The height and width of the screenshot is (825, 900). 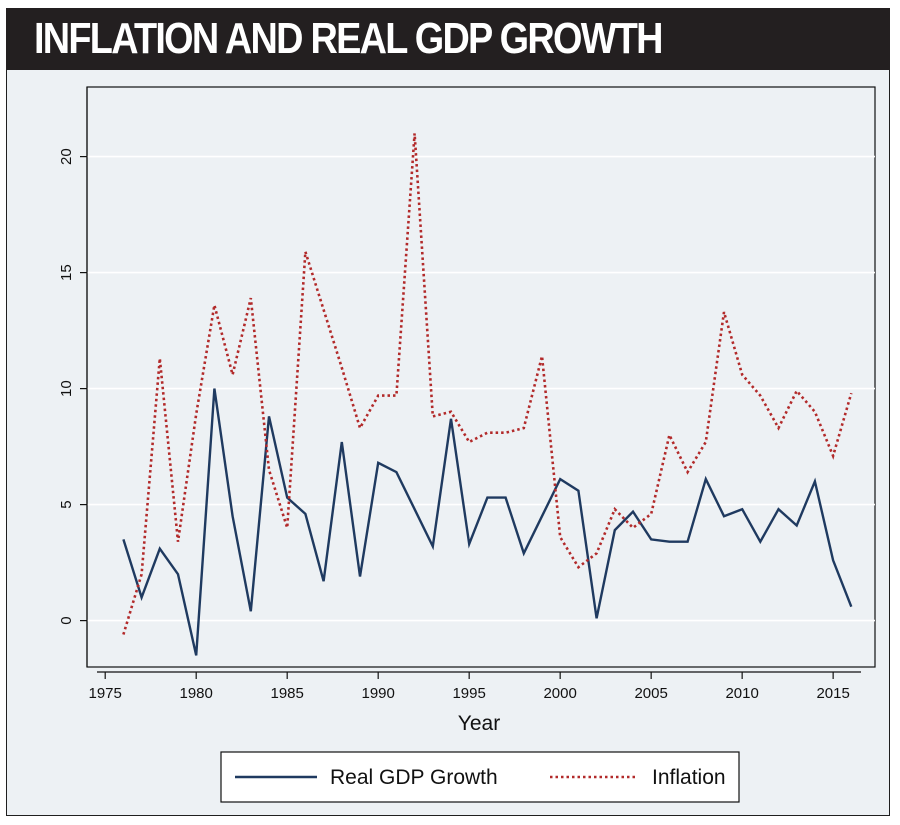 I want to click on x-tick-label: 2005, so click(x=650, y=693).